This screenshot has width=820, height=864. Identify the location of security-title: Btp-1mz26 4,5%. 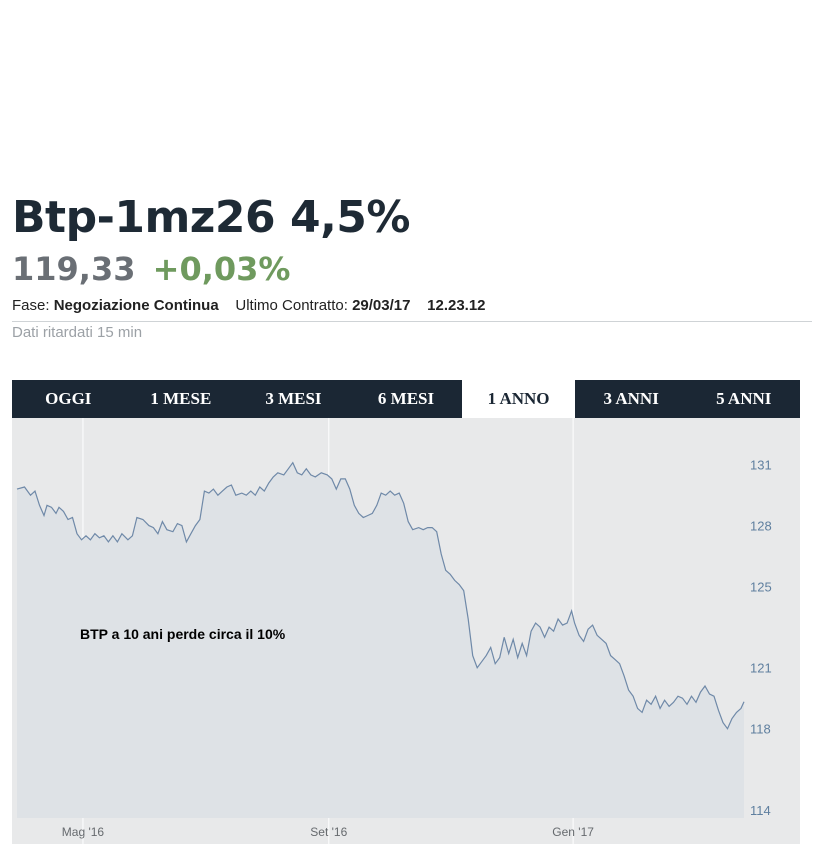
(211, 217).